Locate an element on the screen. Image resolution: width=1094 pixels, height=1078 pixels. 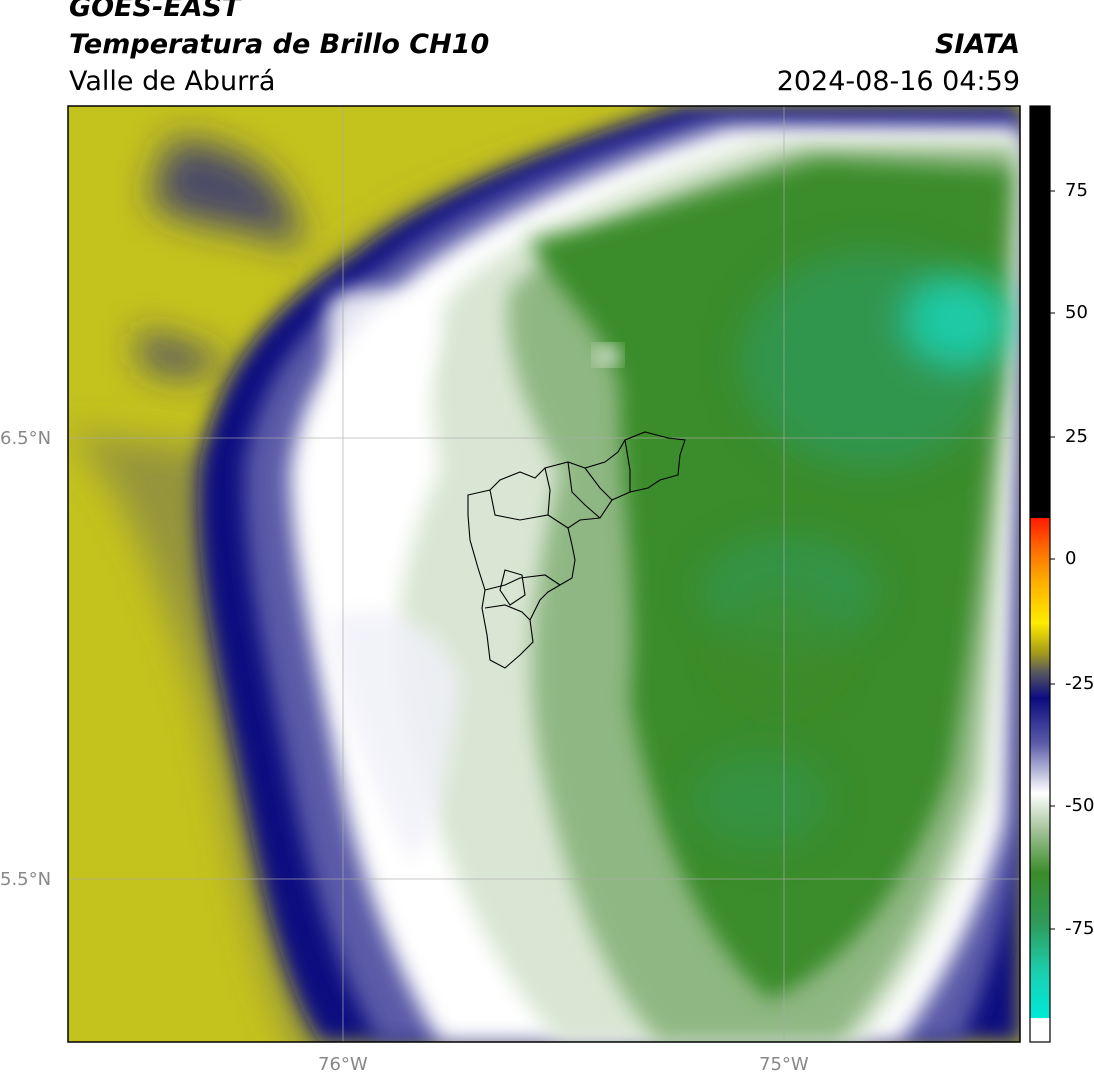
colorbar-tick-label: -75 is located at coordinates (1079, 928).